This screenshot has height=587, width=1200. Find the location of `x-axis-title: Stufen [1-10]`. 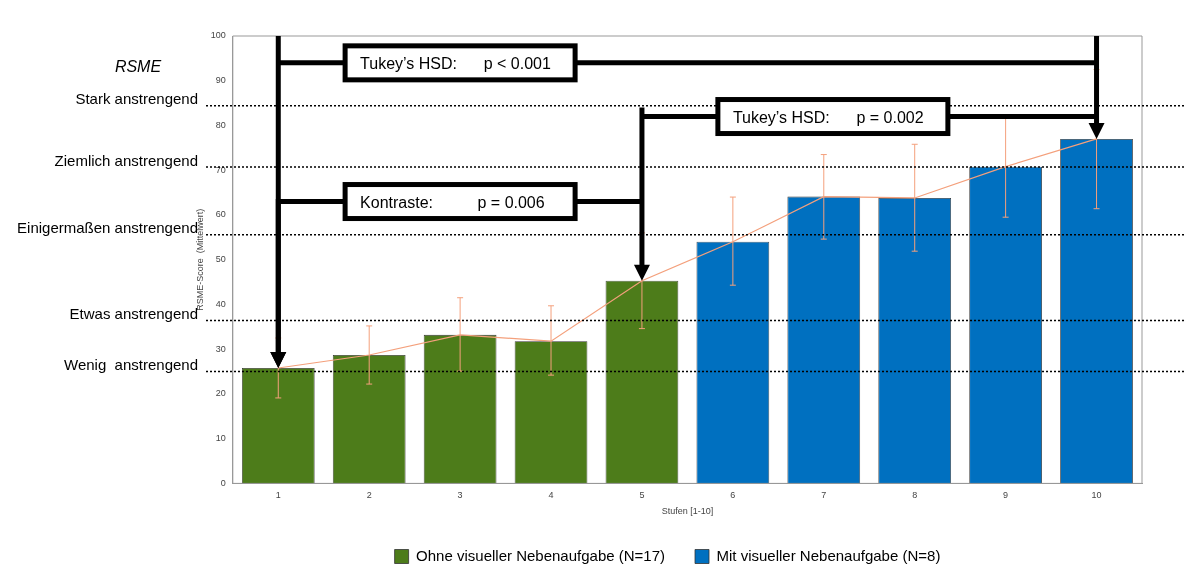

x-axis-title: Stufen [1-10] is located at coordinates (687, 511).